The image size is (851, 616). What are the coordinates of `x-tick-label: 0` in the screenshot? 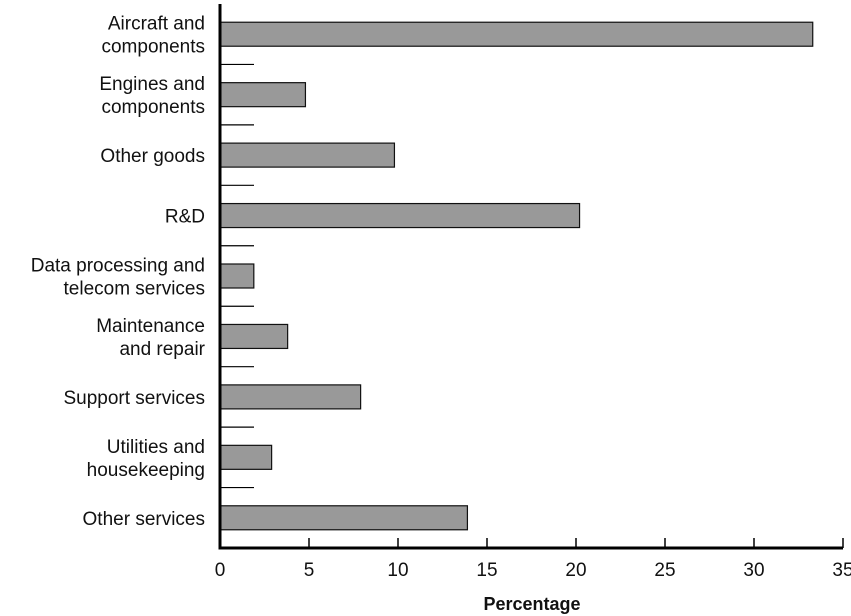 It's located at (220, 570).